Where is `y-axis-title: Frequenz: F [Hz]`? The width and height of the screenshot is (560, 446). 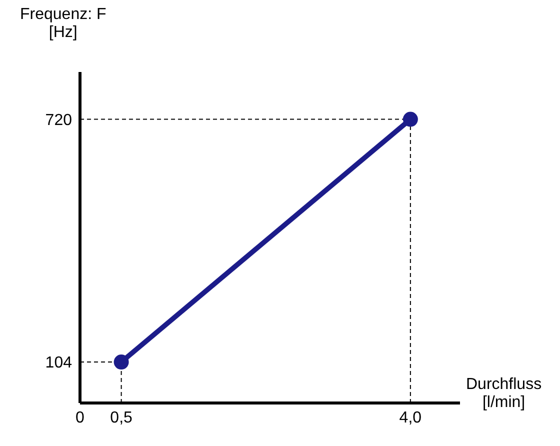 y-axis-title: Frequenz: F [Hz] is located at coordinates (63, 24).